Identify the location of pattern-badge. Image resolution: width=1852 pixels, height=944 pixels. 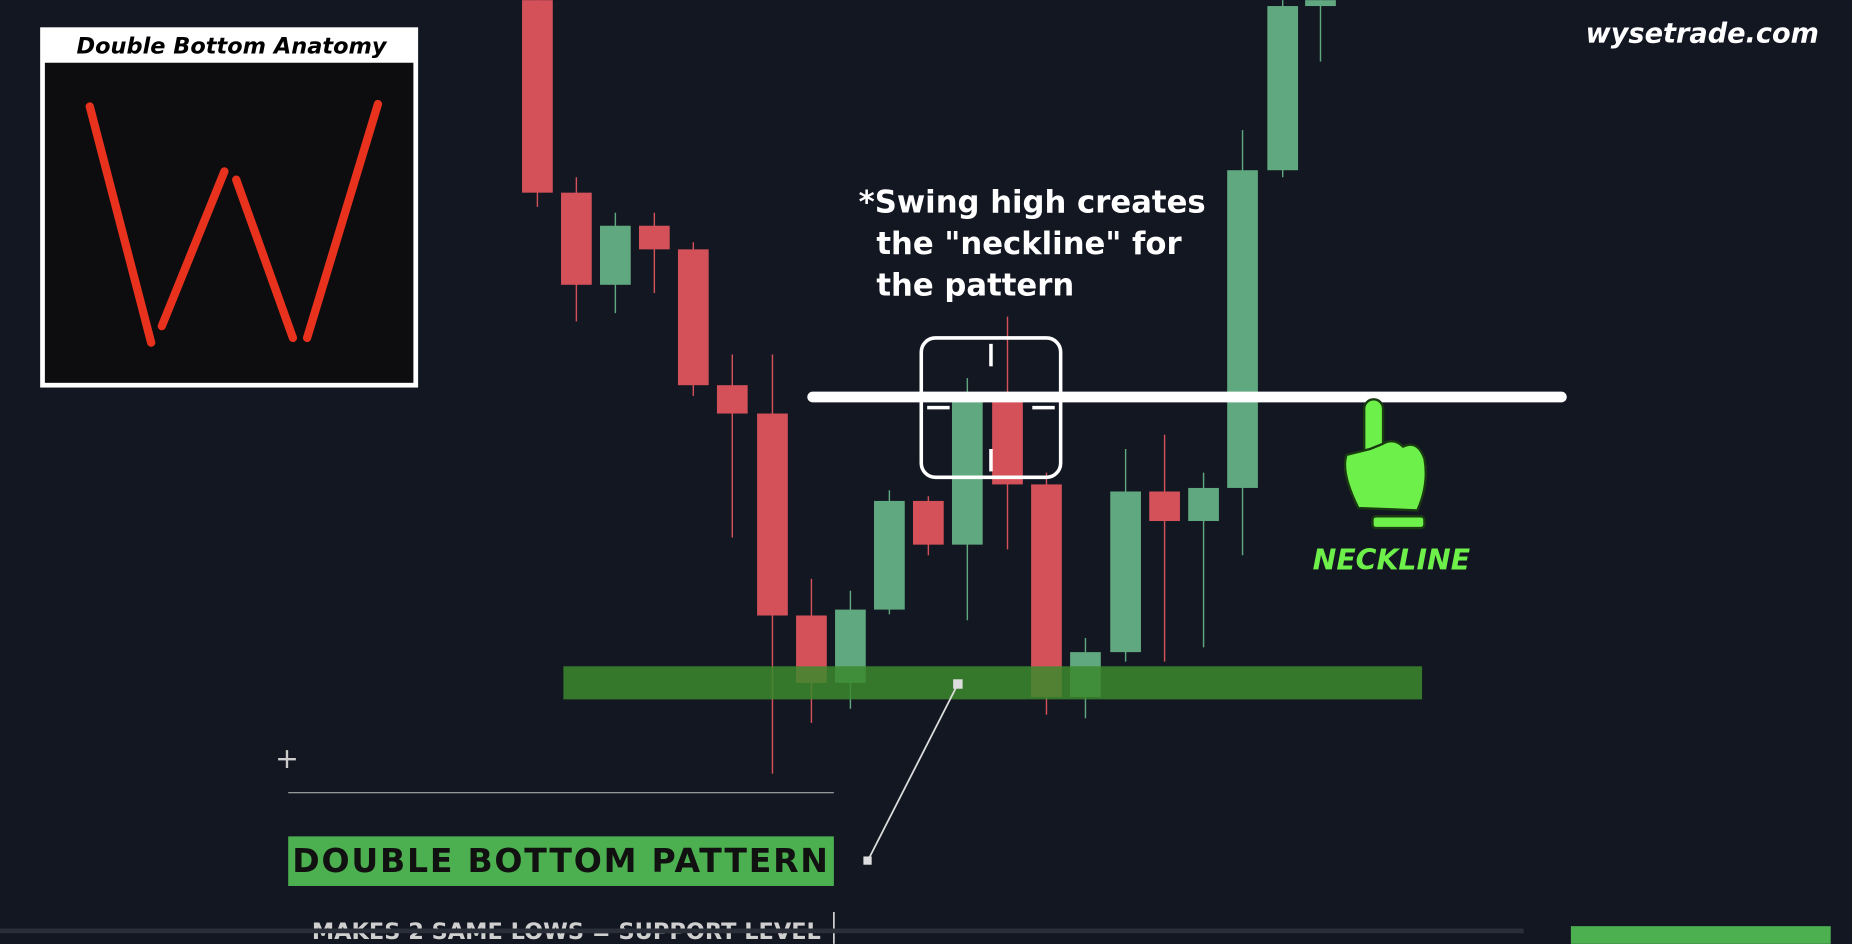
(561, 861).